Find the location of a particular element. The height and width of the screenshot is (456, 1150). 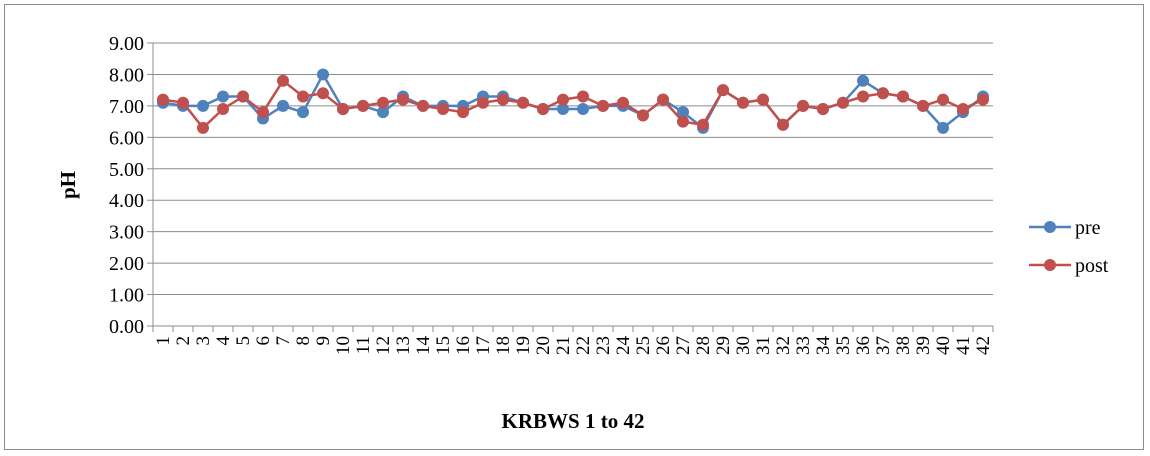

x-tick-label: 40 is located at coordinates (943, 345).